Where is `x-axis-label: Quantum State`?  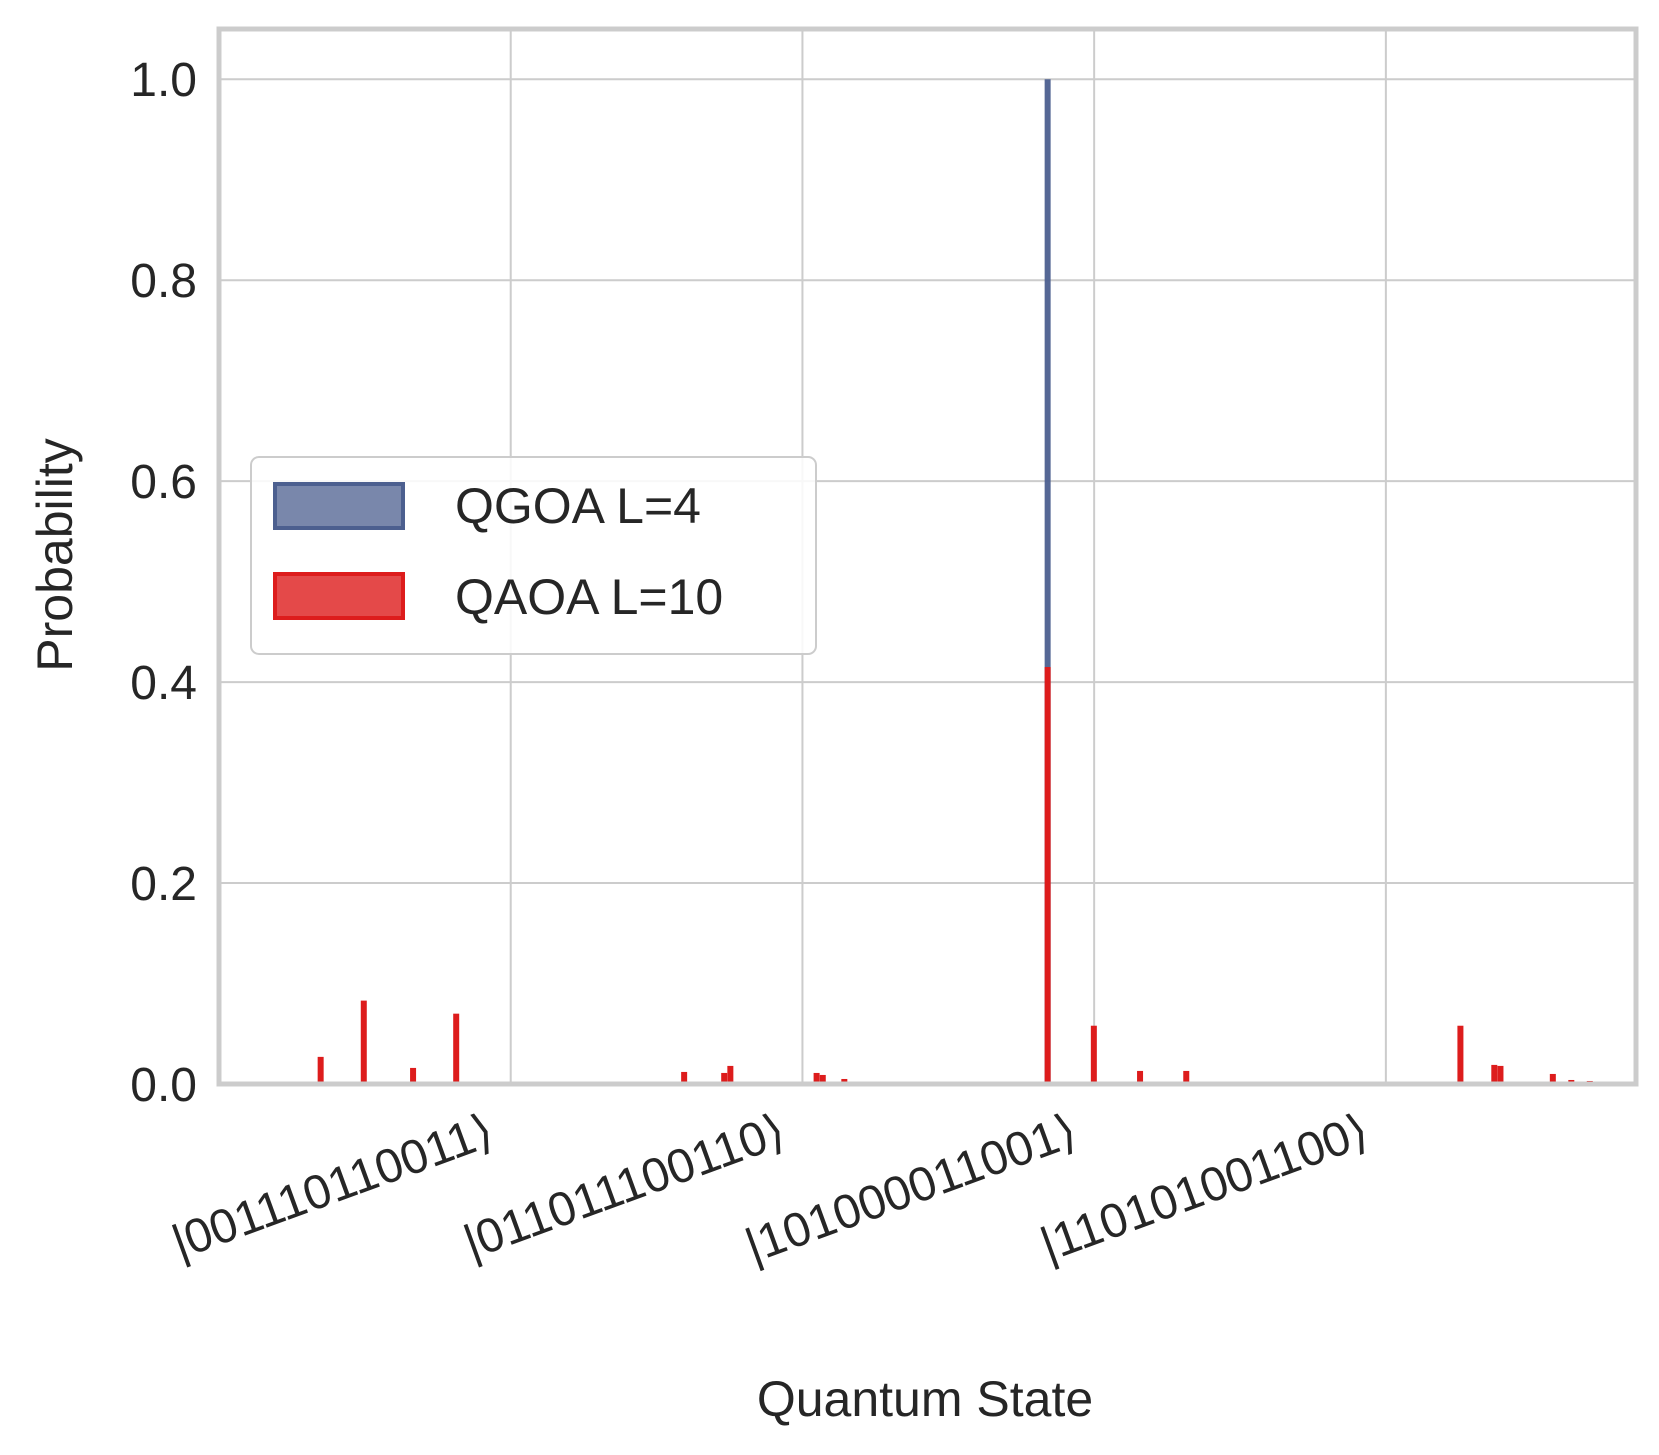 x-axis-label: Quantum State is located at coordinates (925, 1399).